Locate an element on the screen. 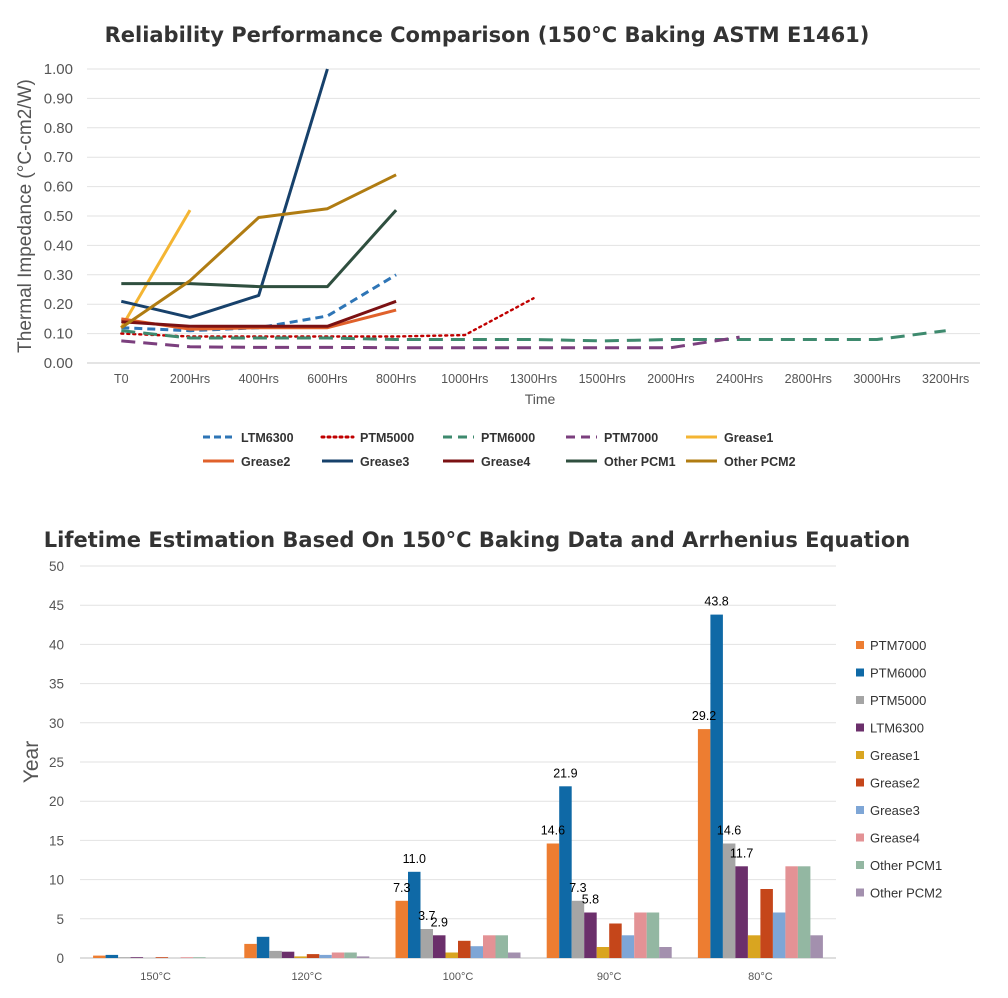 The image size is (1008, 998). bar-chart-y-axis-label: Year is located at coordinates (31, 762).